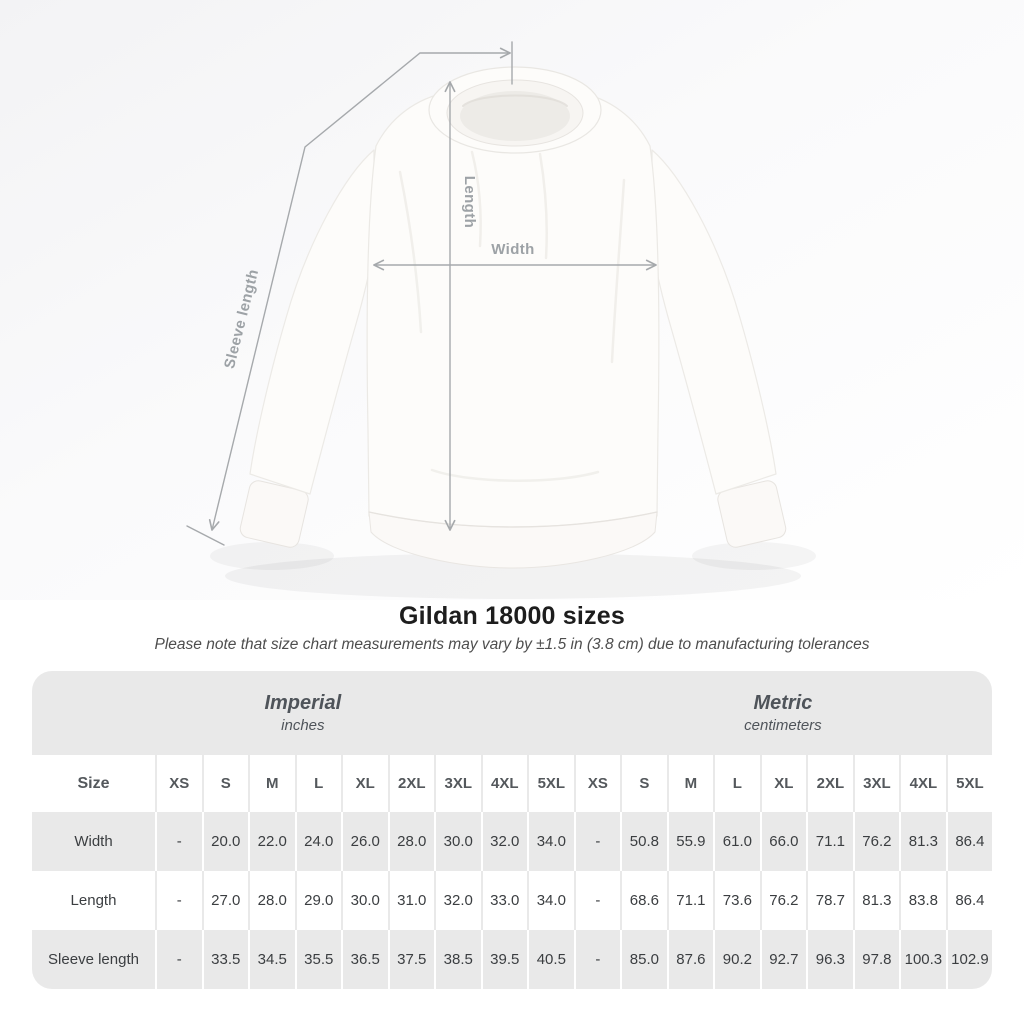 Image resolution: width=1024 pixels, height=1024 pixels. Describe the element at coordinates (503, 959) in the screenshot. I see `value-cell: 39.5` at that location.